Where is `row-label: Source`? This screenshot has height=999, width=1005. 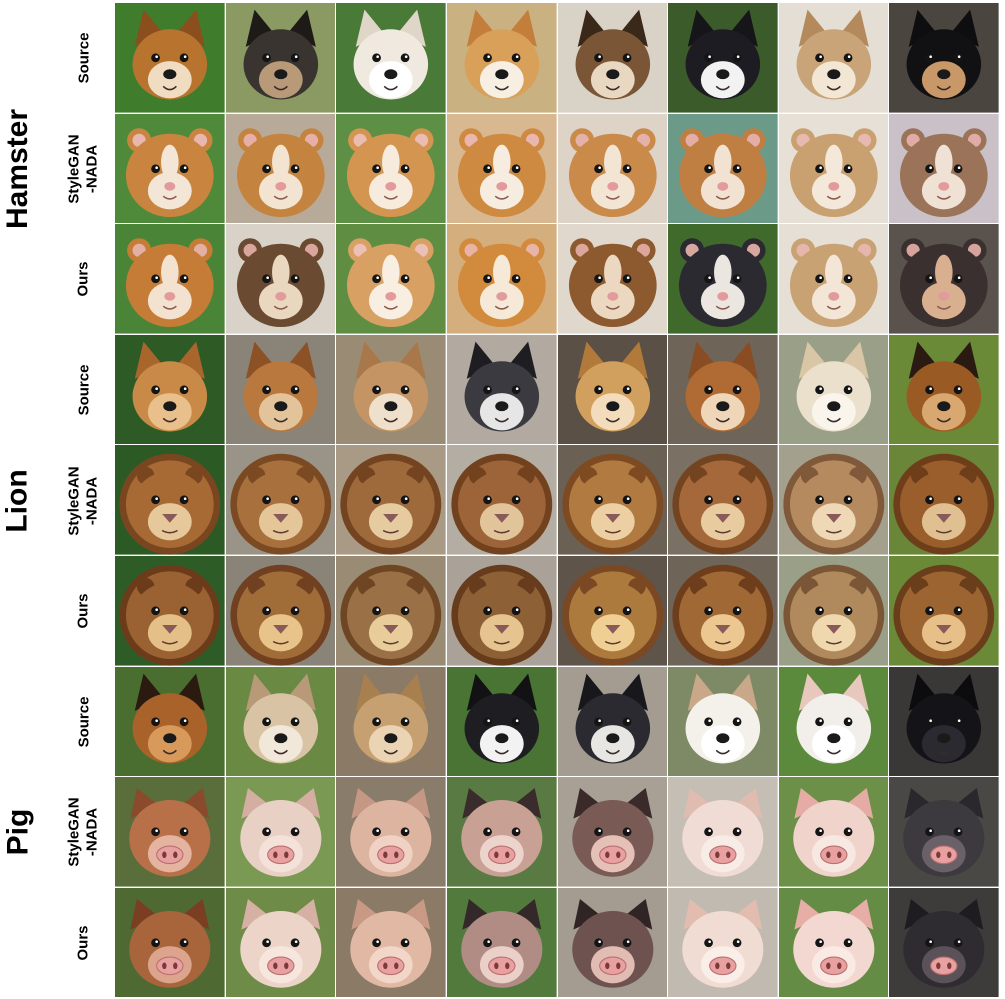
row-label: Source is located at coordinates (84, 390).